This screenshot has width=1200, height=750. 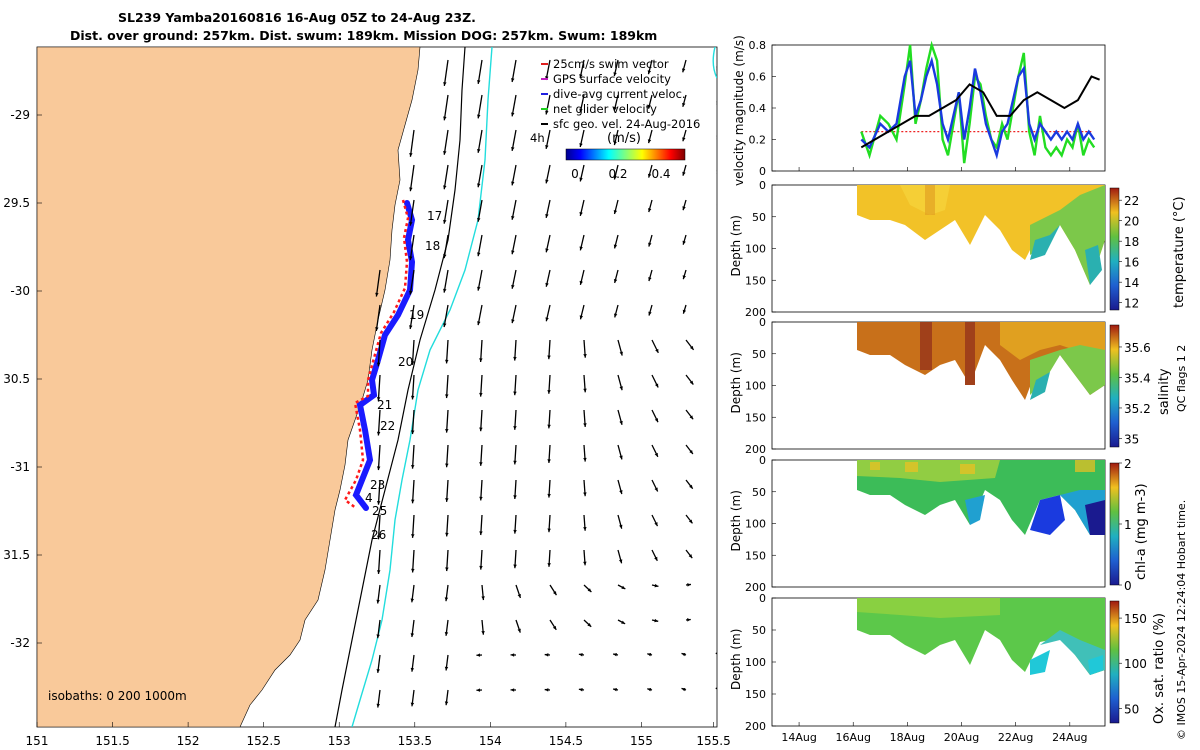 What do you see at coordinates (20, 643) in the screenshot?
I see `map-y-tick-label: -32` at bounding box center [20, 643].